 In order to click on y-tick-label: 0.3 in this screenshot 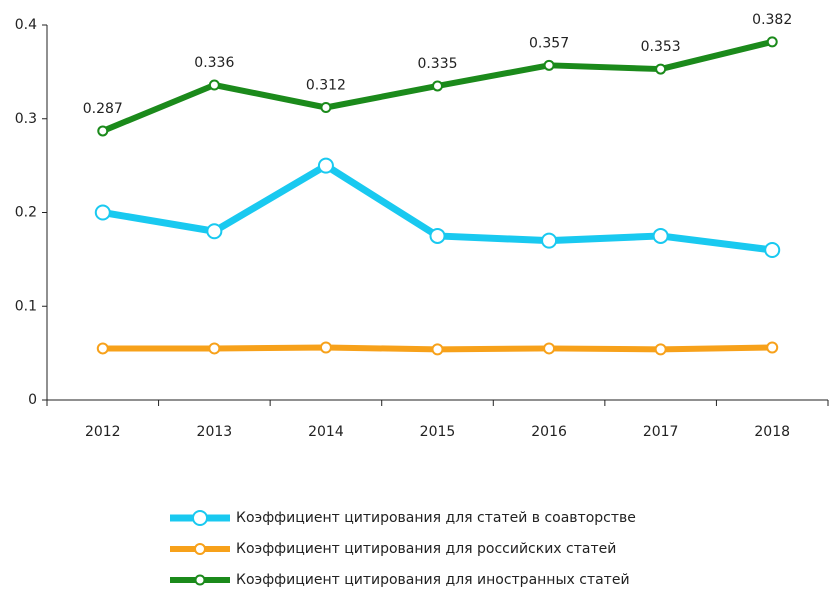, I will do `click(26, 119)`.